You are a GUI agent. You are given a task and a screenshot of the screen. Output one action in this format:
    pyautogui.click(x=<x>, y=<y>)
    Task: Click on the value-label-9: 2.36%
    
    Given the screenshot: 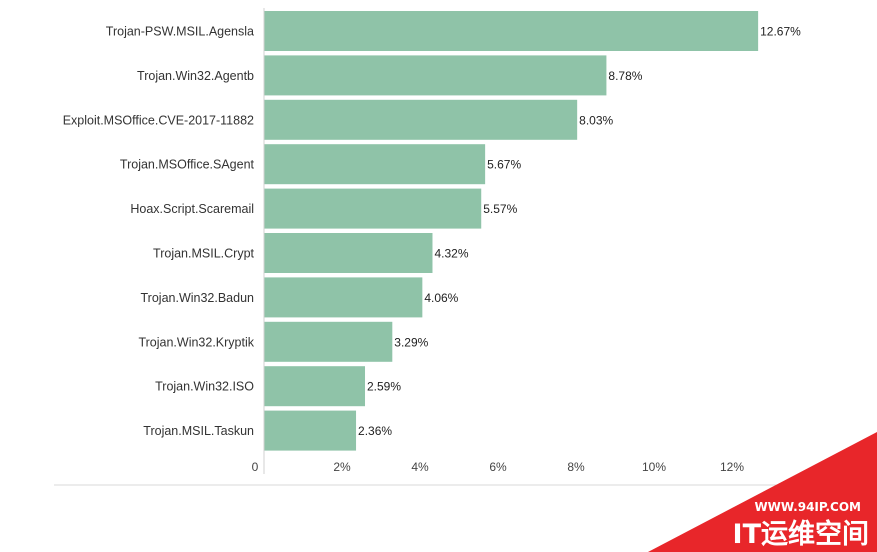 What is the action you would take?
    pyautogui.click(x=375, y=431)
    